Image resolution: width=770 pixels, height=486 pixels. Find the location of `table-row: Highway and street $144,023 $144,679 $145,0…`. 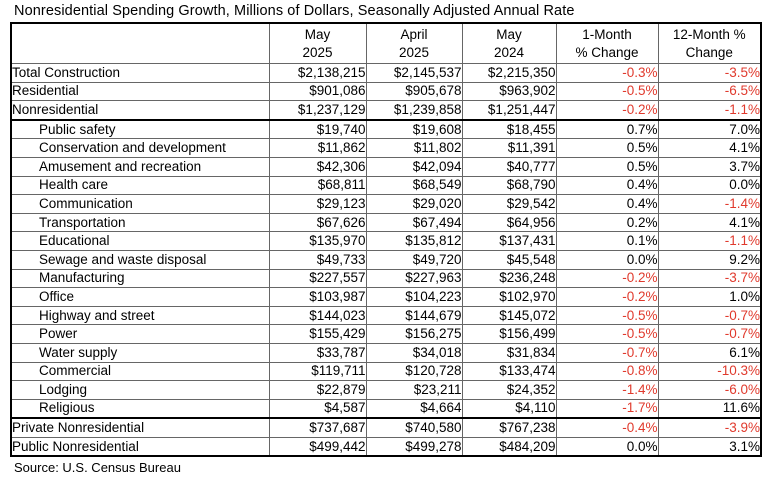

table-row: Highway and street $144,023 $144,679 $145,0… is located at coordinates (386, 315).